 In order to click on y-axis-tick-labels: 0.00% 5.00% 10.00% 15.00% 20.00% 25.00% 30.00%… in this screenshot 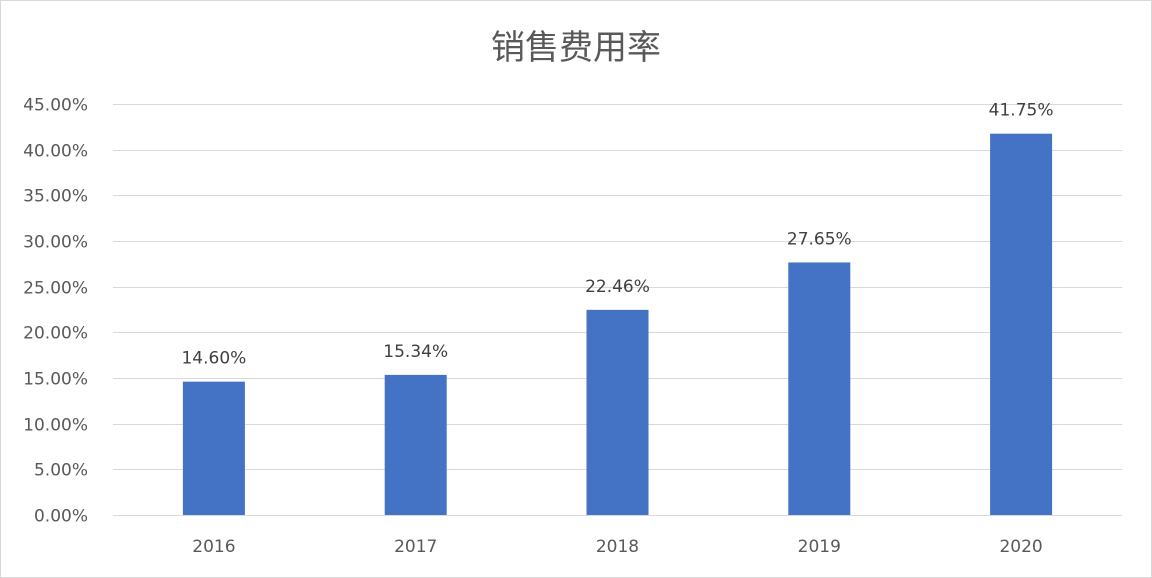, I will do `click(55, 311)`.